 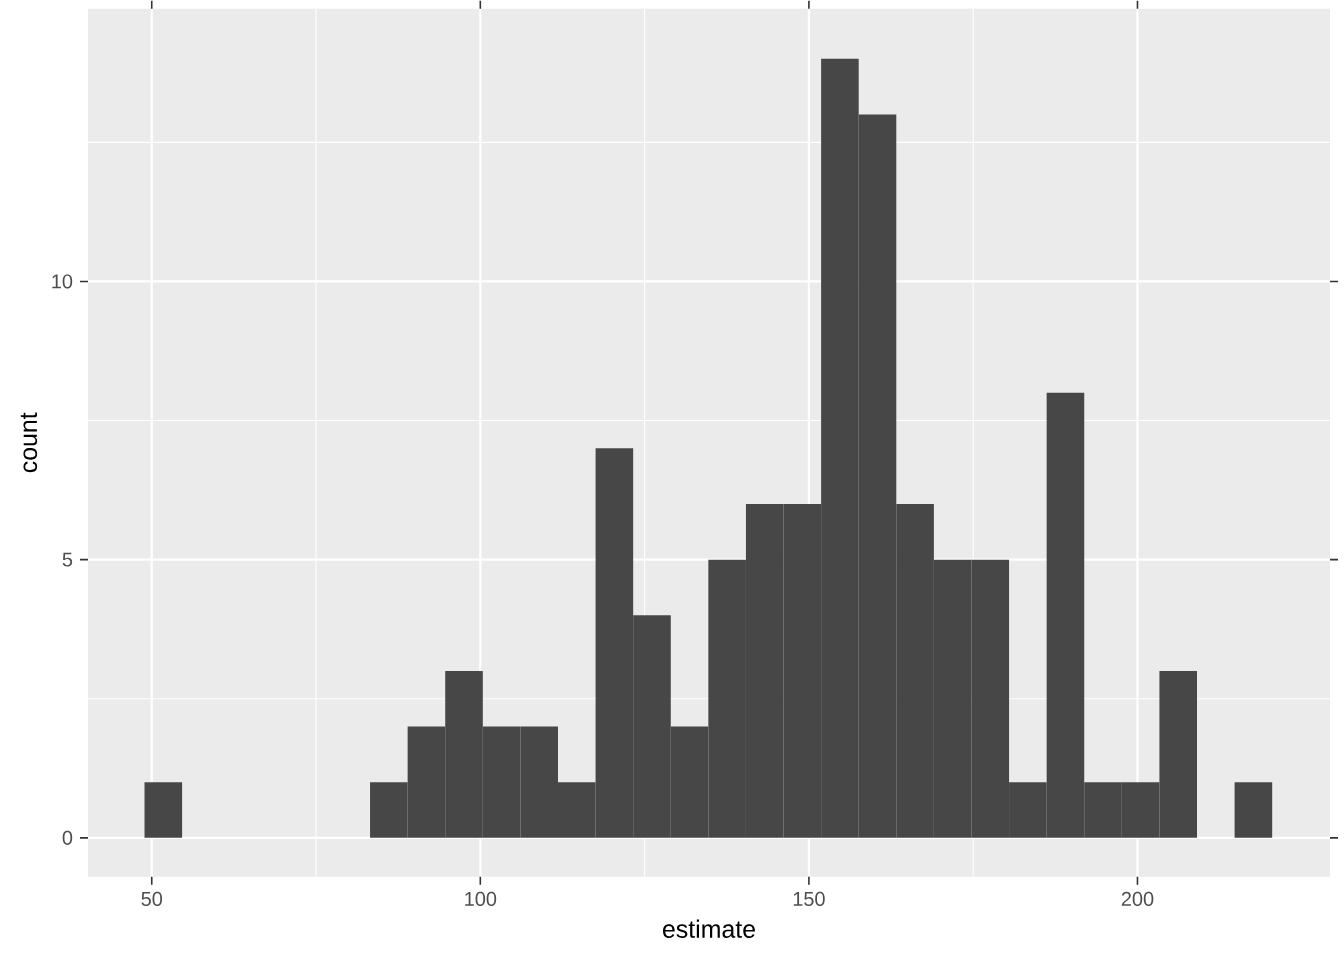 What do you see at coordinates (809, 899) in the screenshot?
I see `x-tick-label: 150` at bounding box center [809, 899].